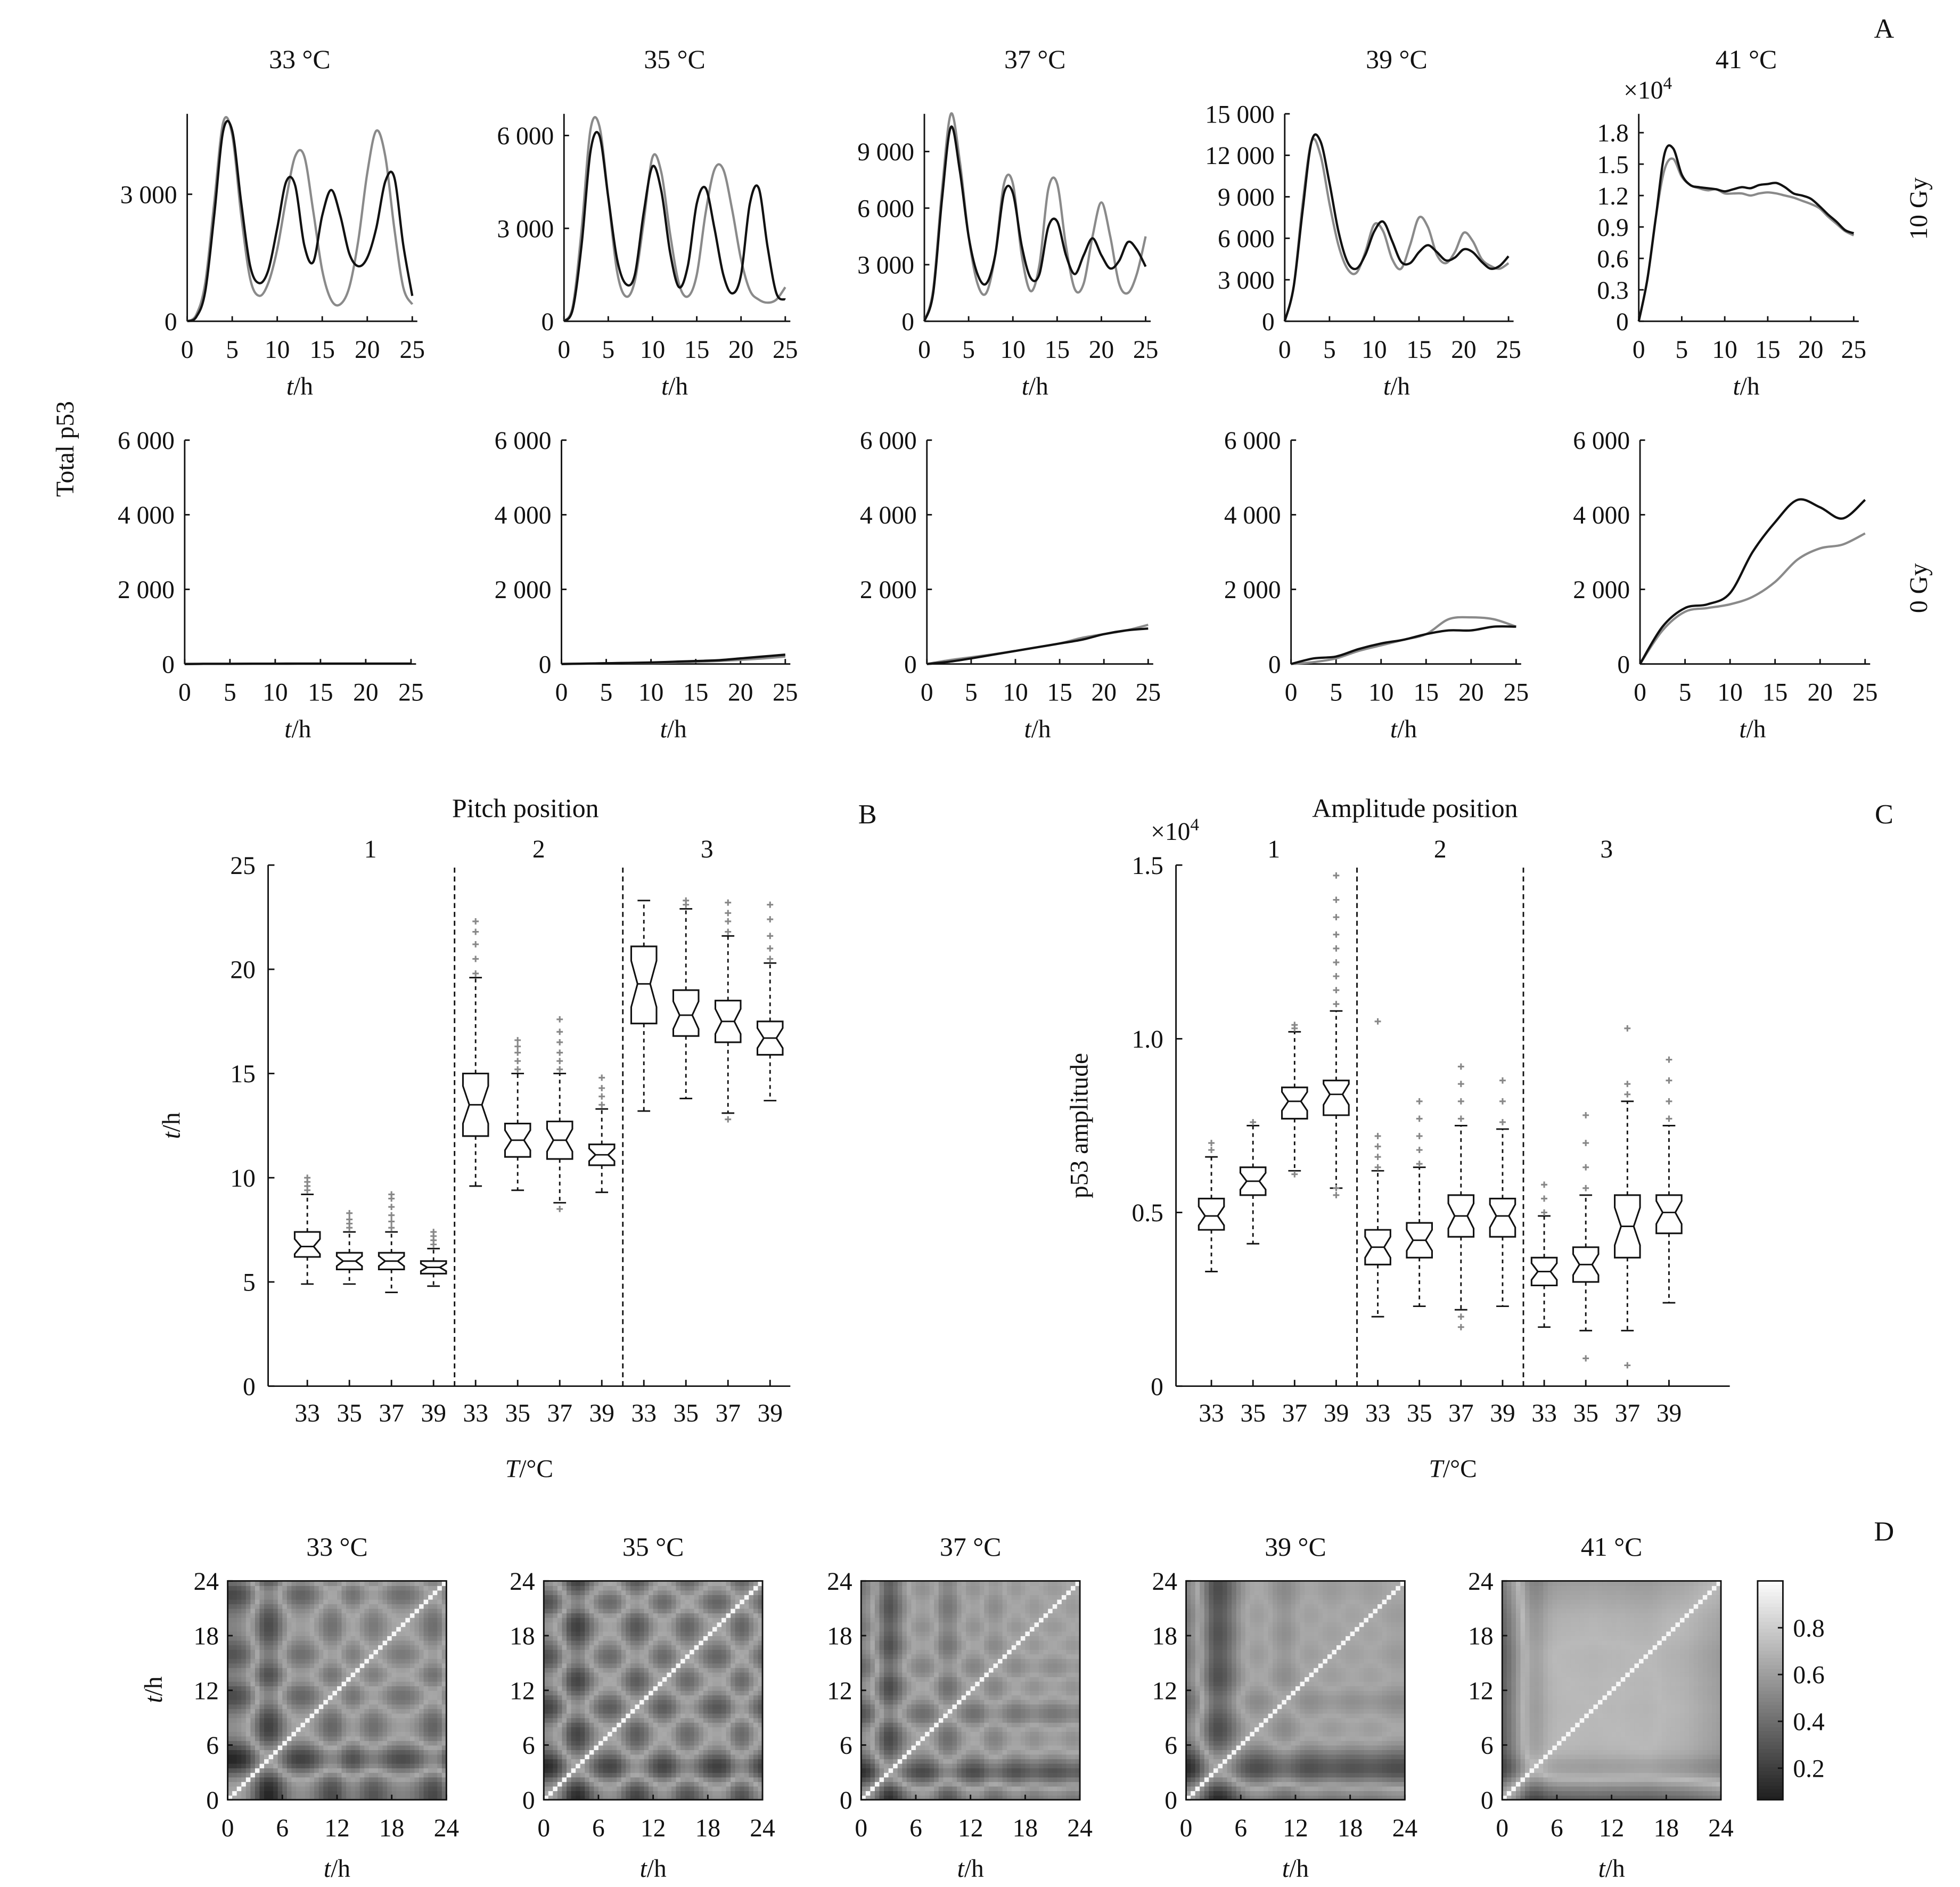 The image size is (1960, 1887). Describe the element at coordinates (686, 1413) in the screenshot. I see `x-tick-label: 35` at that location.